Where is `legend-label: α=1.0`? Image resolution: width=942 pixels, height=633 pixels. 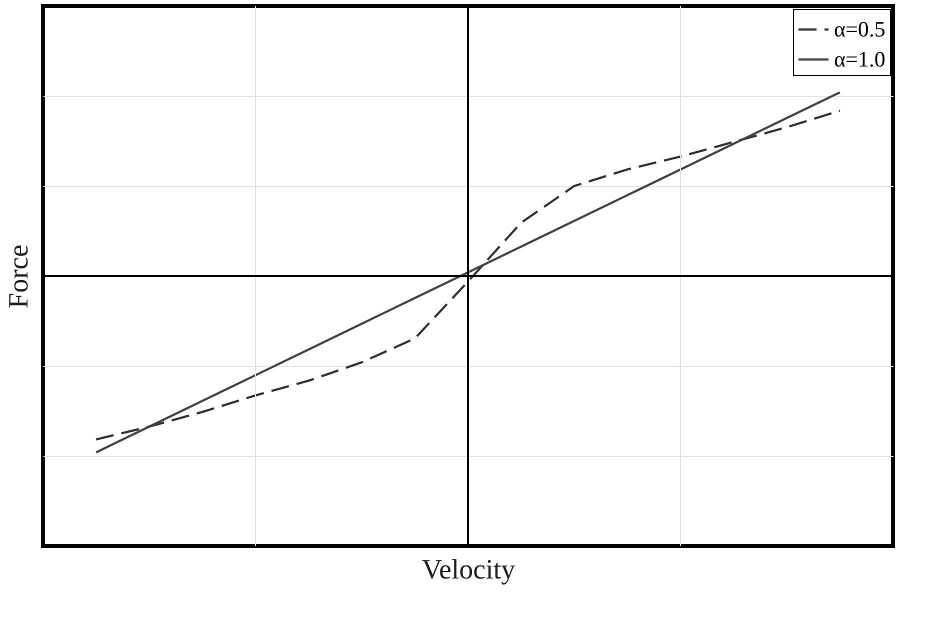 legend-label: α=1.0 is located at coordinates (860, 59).